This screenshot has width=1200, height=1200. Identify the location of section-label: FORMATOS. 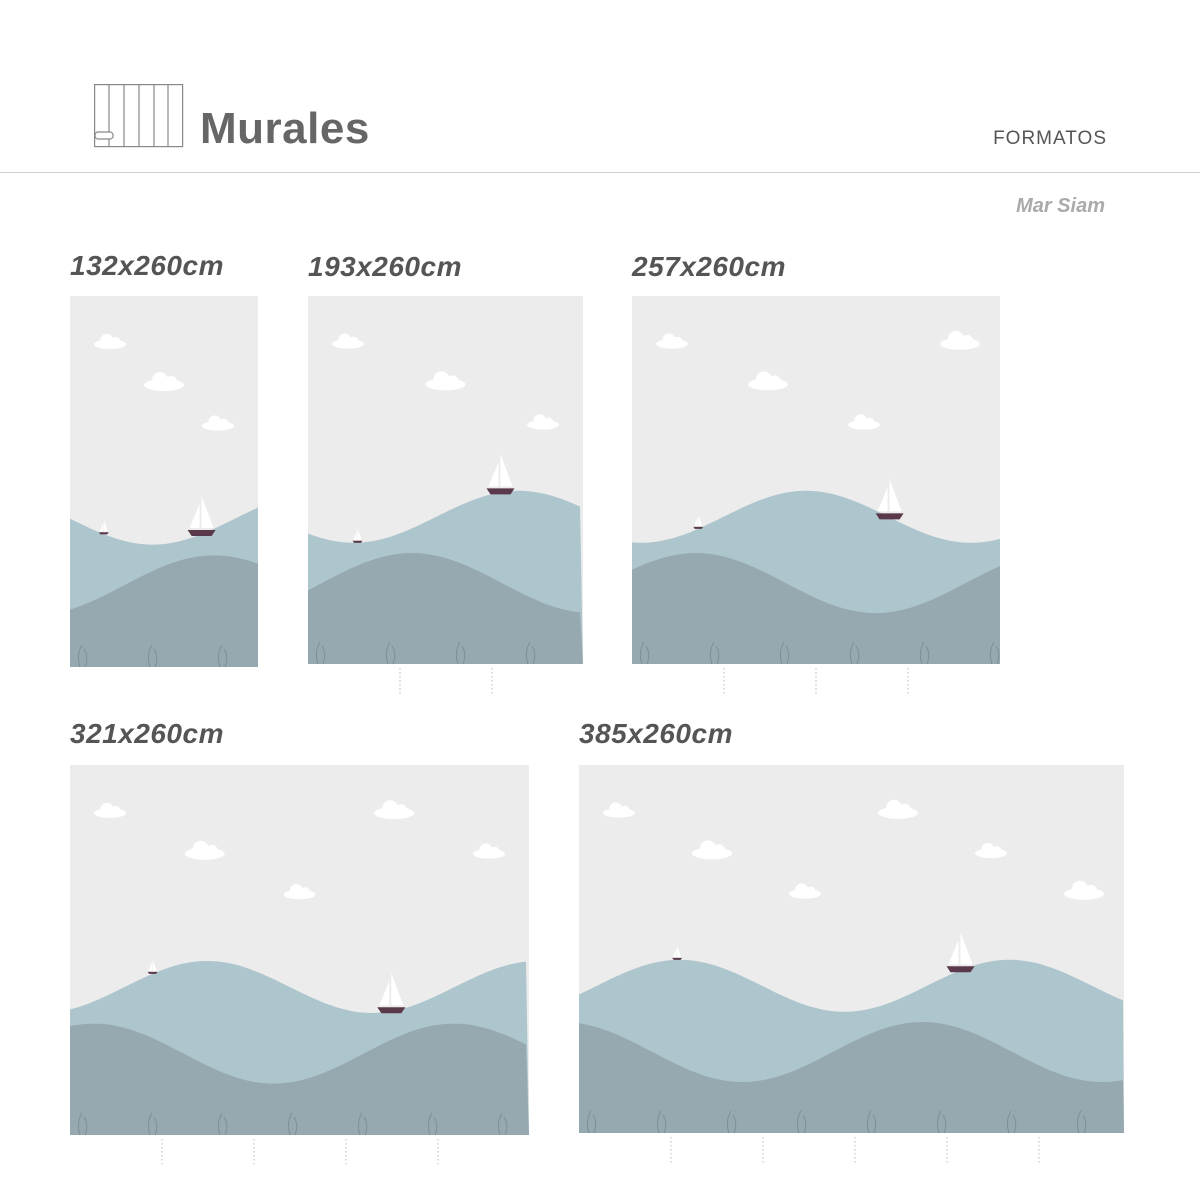
(1050, 138).